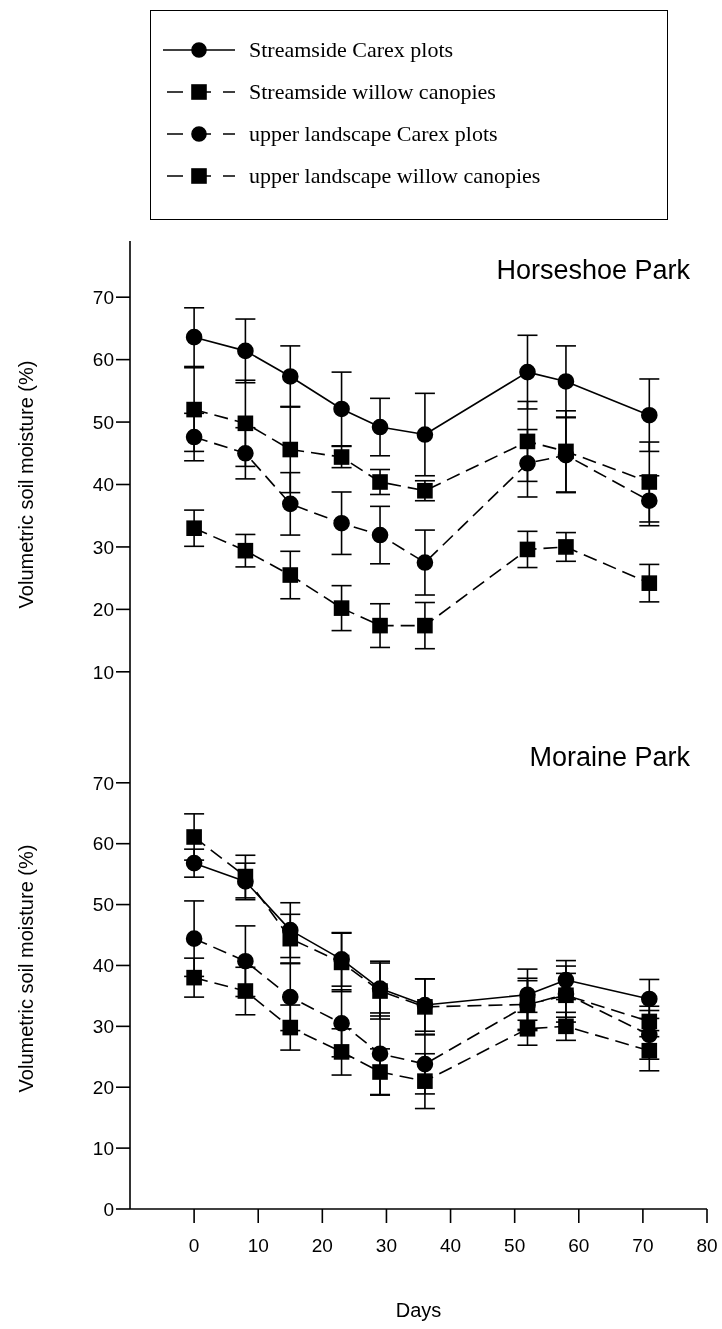 This screenshot has height=1329, width=722. I want to click on x-tick-label: 20, so click(322, 1246).